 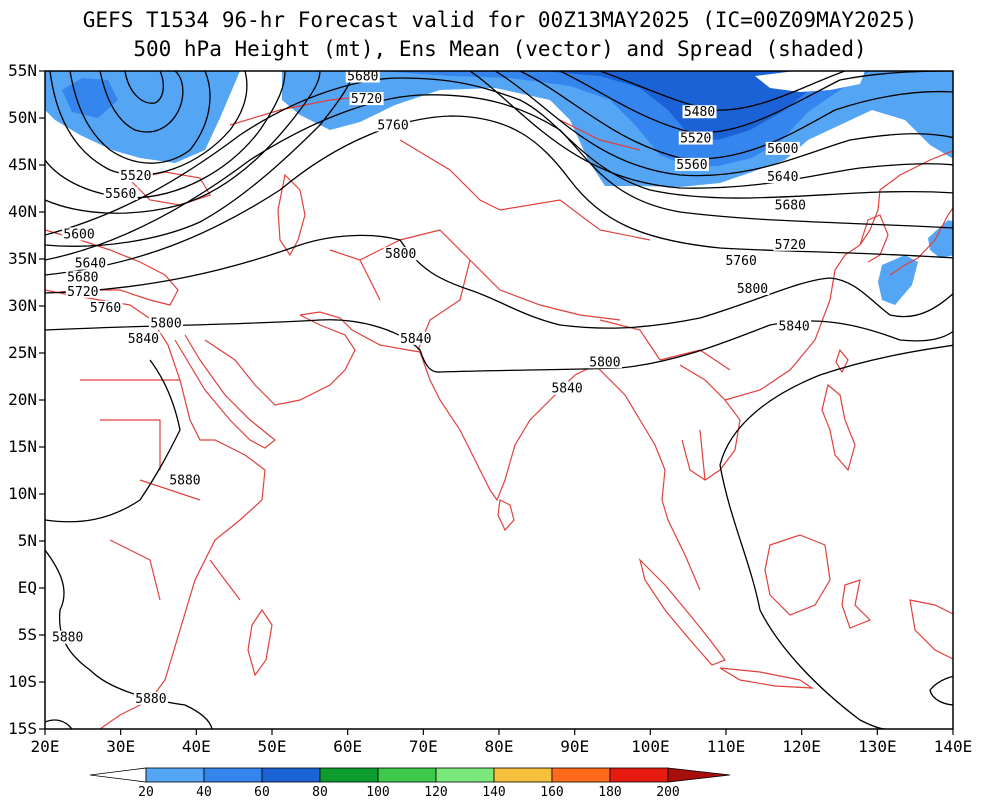 I want to click on lon-tick-label: 140E, so click(x=953, y=746).